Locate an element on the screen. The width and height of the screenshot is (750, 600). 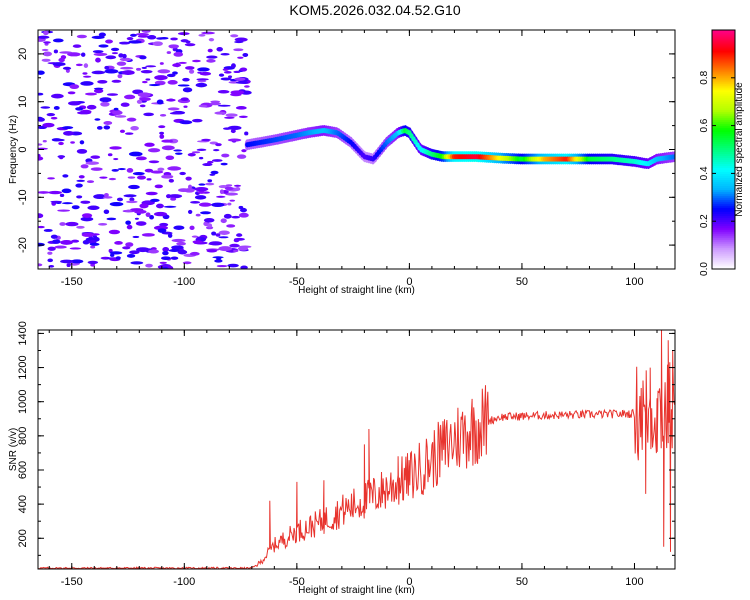
snr-y-tick-label: 1200 is located at coordinates (23, 367).